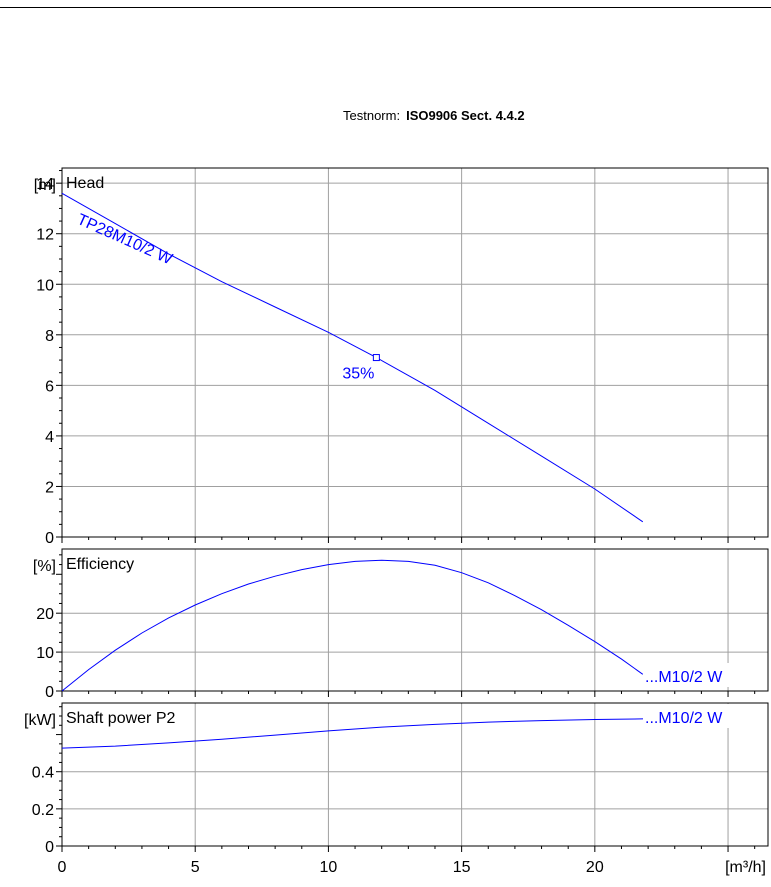 This screenshot has width=771, height=887. I want to click on panel1-ytick-label-0: 0, so click(49, 538).